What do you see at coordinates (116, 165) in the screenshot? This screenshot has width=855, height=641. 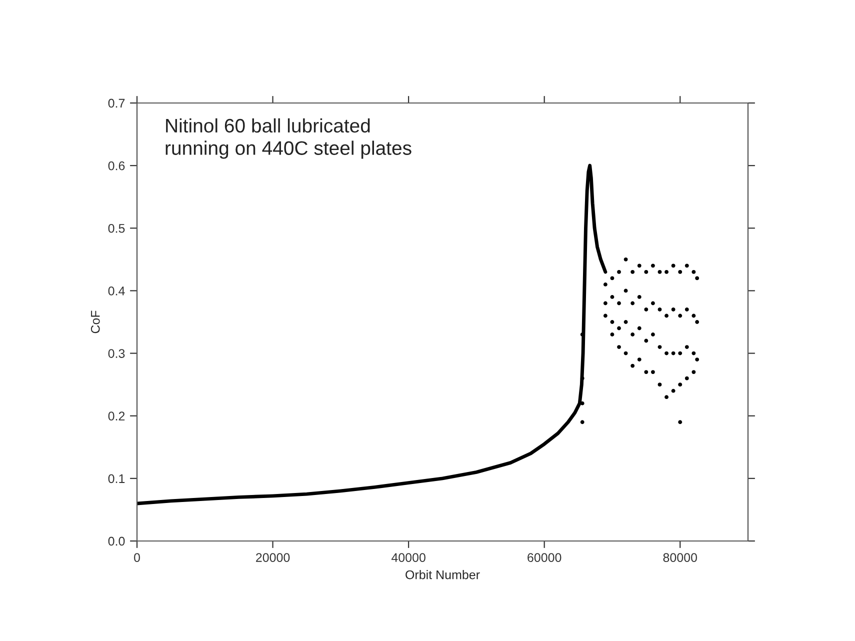 I see `y-tick-label: 0.6` at bounding box center [116, 165].